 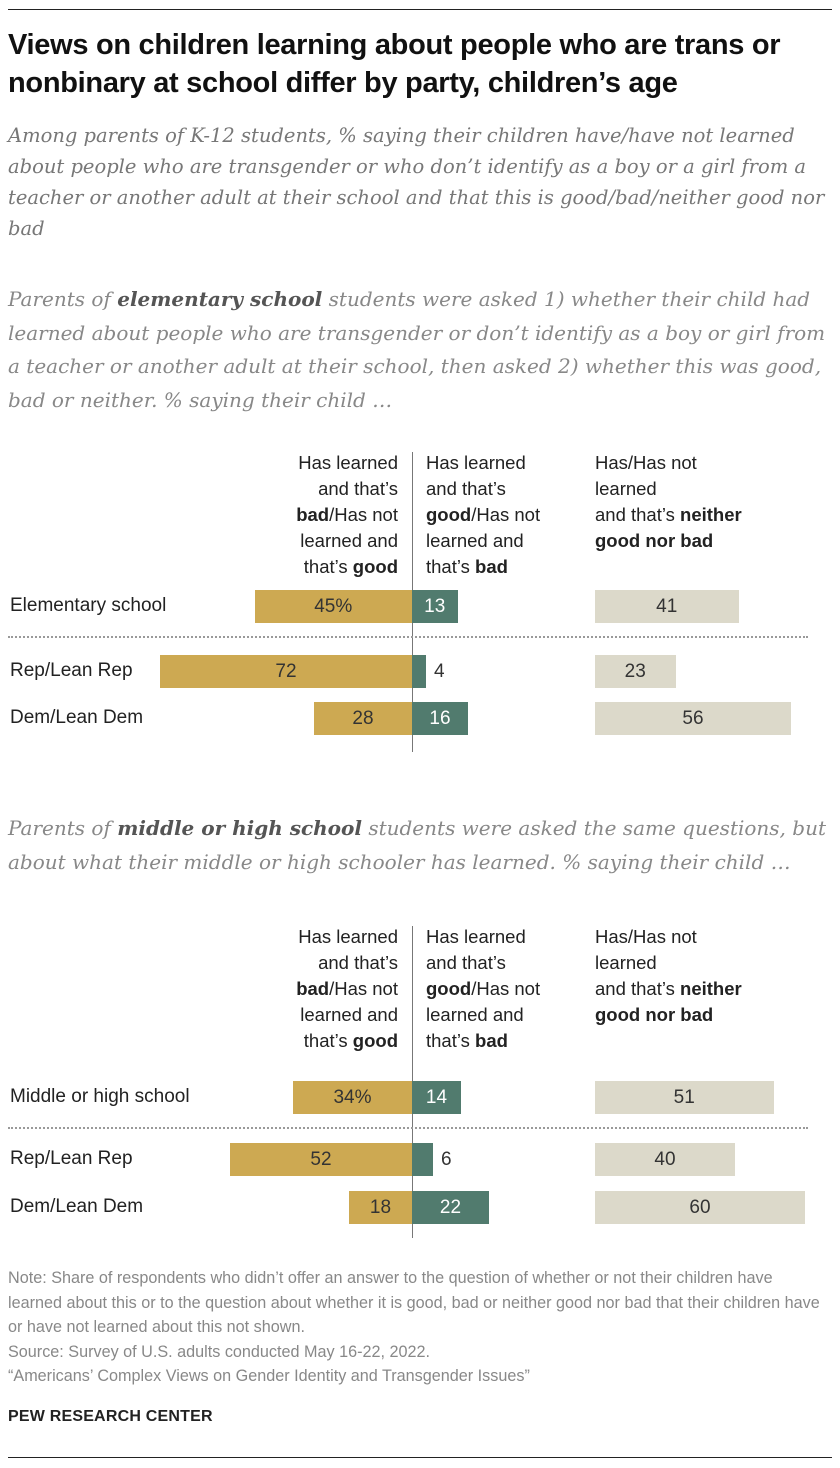 I want to click on value-label-neither: 56, so click(x=693, y=718).